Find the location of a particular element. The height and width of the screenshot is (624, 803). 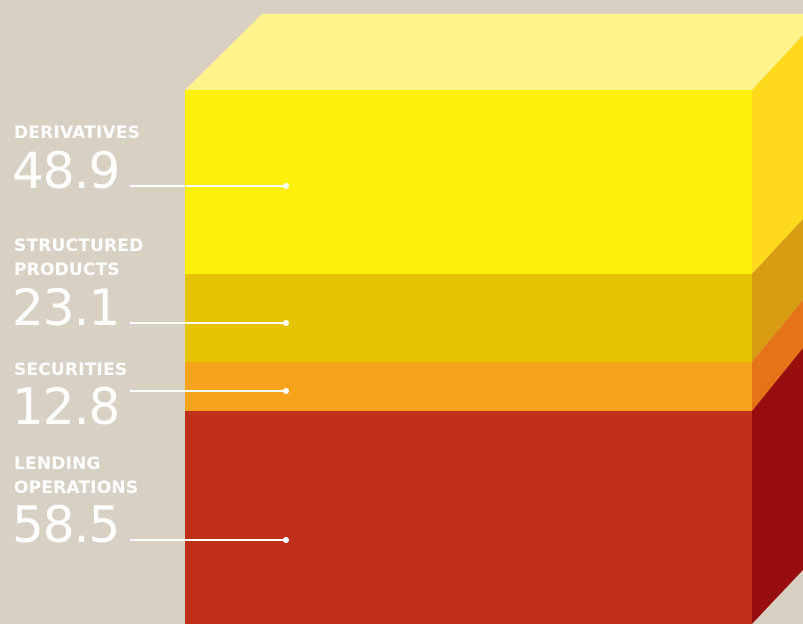

label-line: PRODUCTS is located at coordinates (67, 270).